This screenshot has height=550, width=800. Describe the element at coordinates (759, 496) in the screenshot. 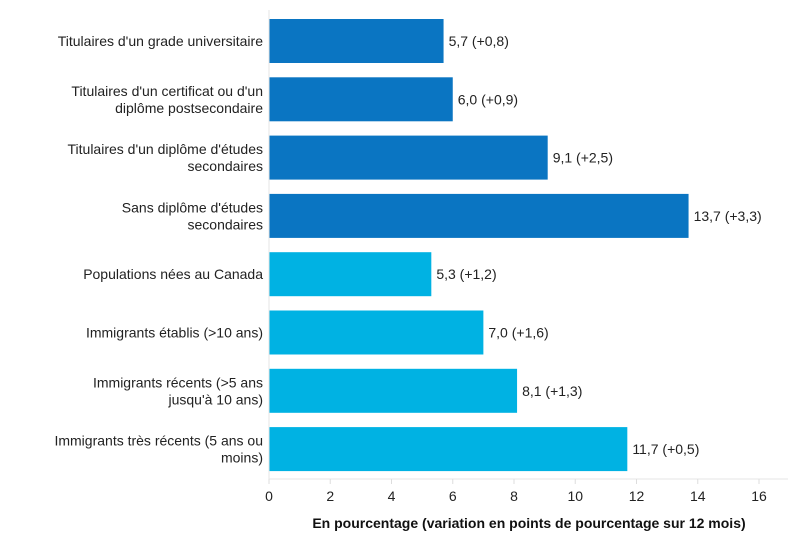

I see `x-tick-label: 16` at that location.